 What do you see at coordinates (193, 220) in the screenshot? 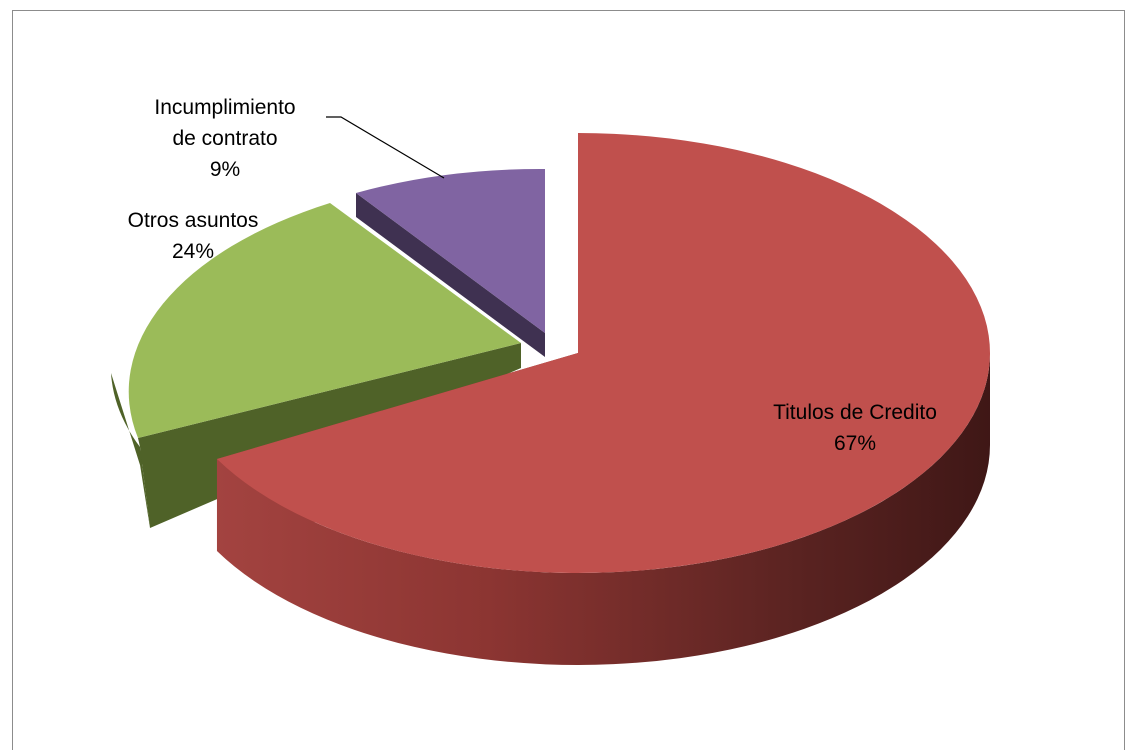
I see `data-label-otros-category: Otros asuntos` at bounding box center [193, 220].